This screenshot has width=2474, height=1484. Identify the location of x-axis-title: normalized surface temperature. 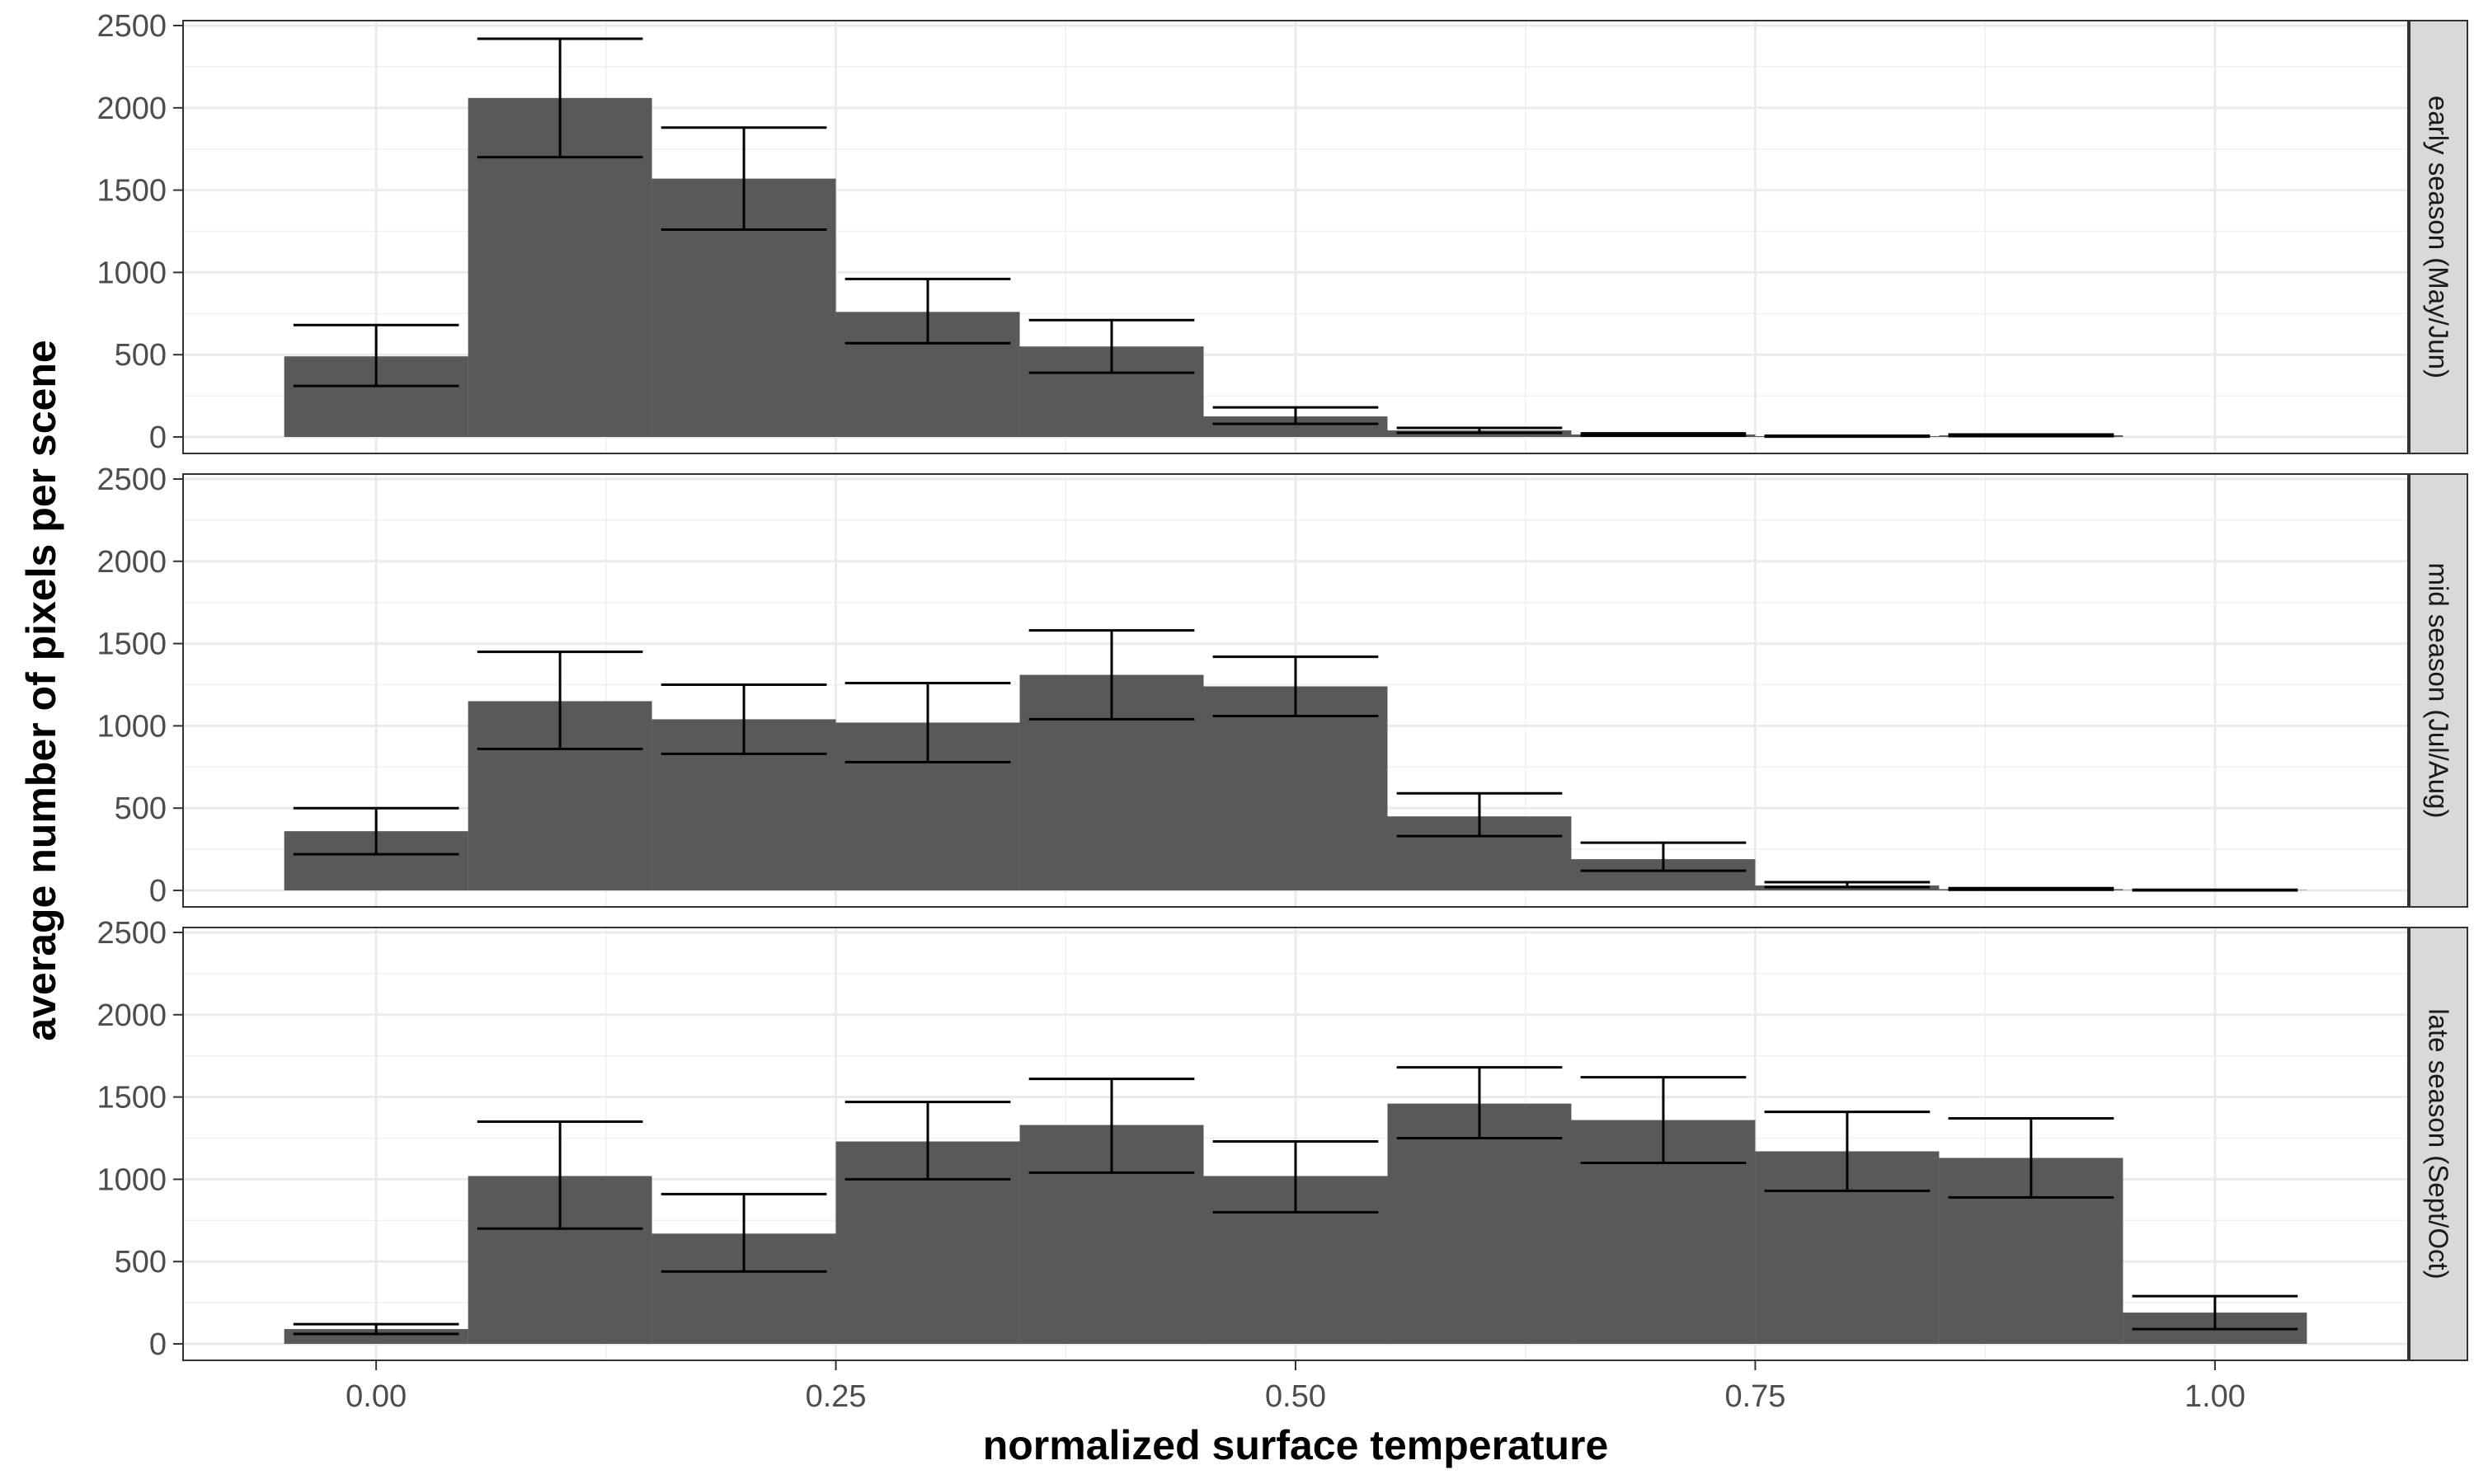
(1296, 1445).